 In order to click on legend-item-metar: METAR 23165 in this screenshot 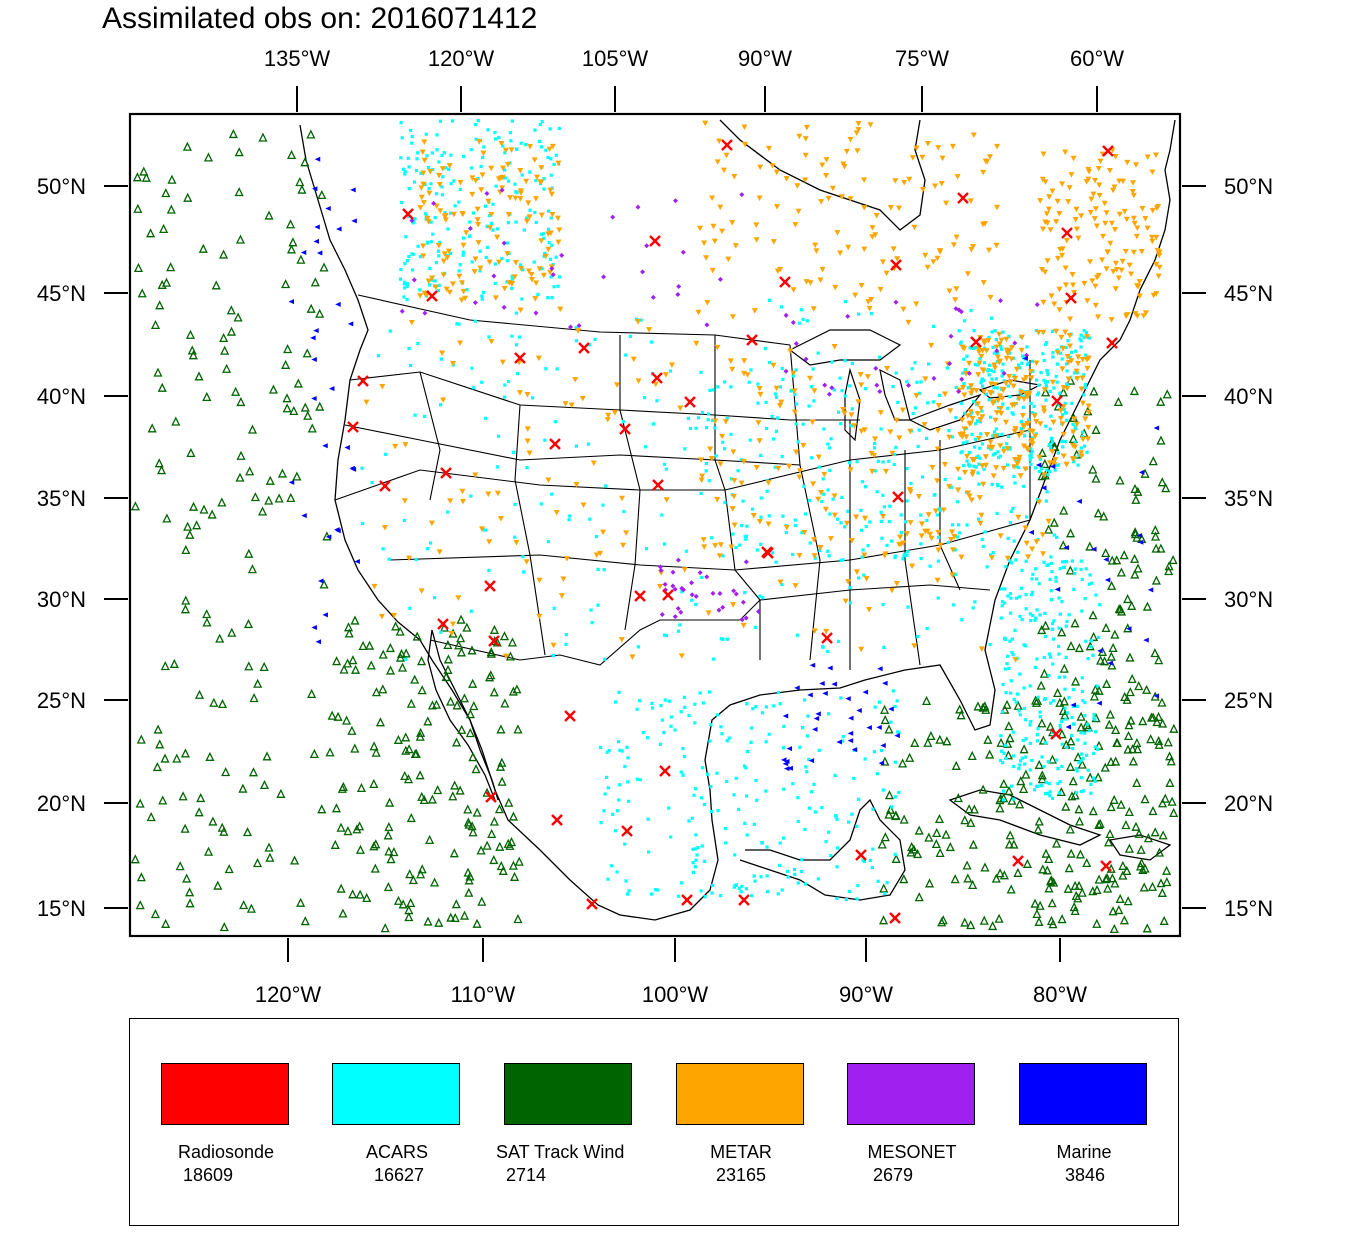, I will do `click(741, 1124)`.